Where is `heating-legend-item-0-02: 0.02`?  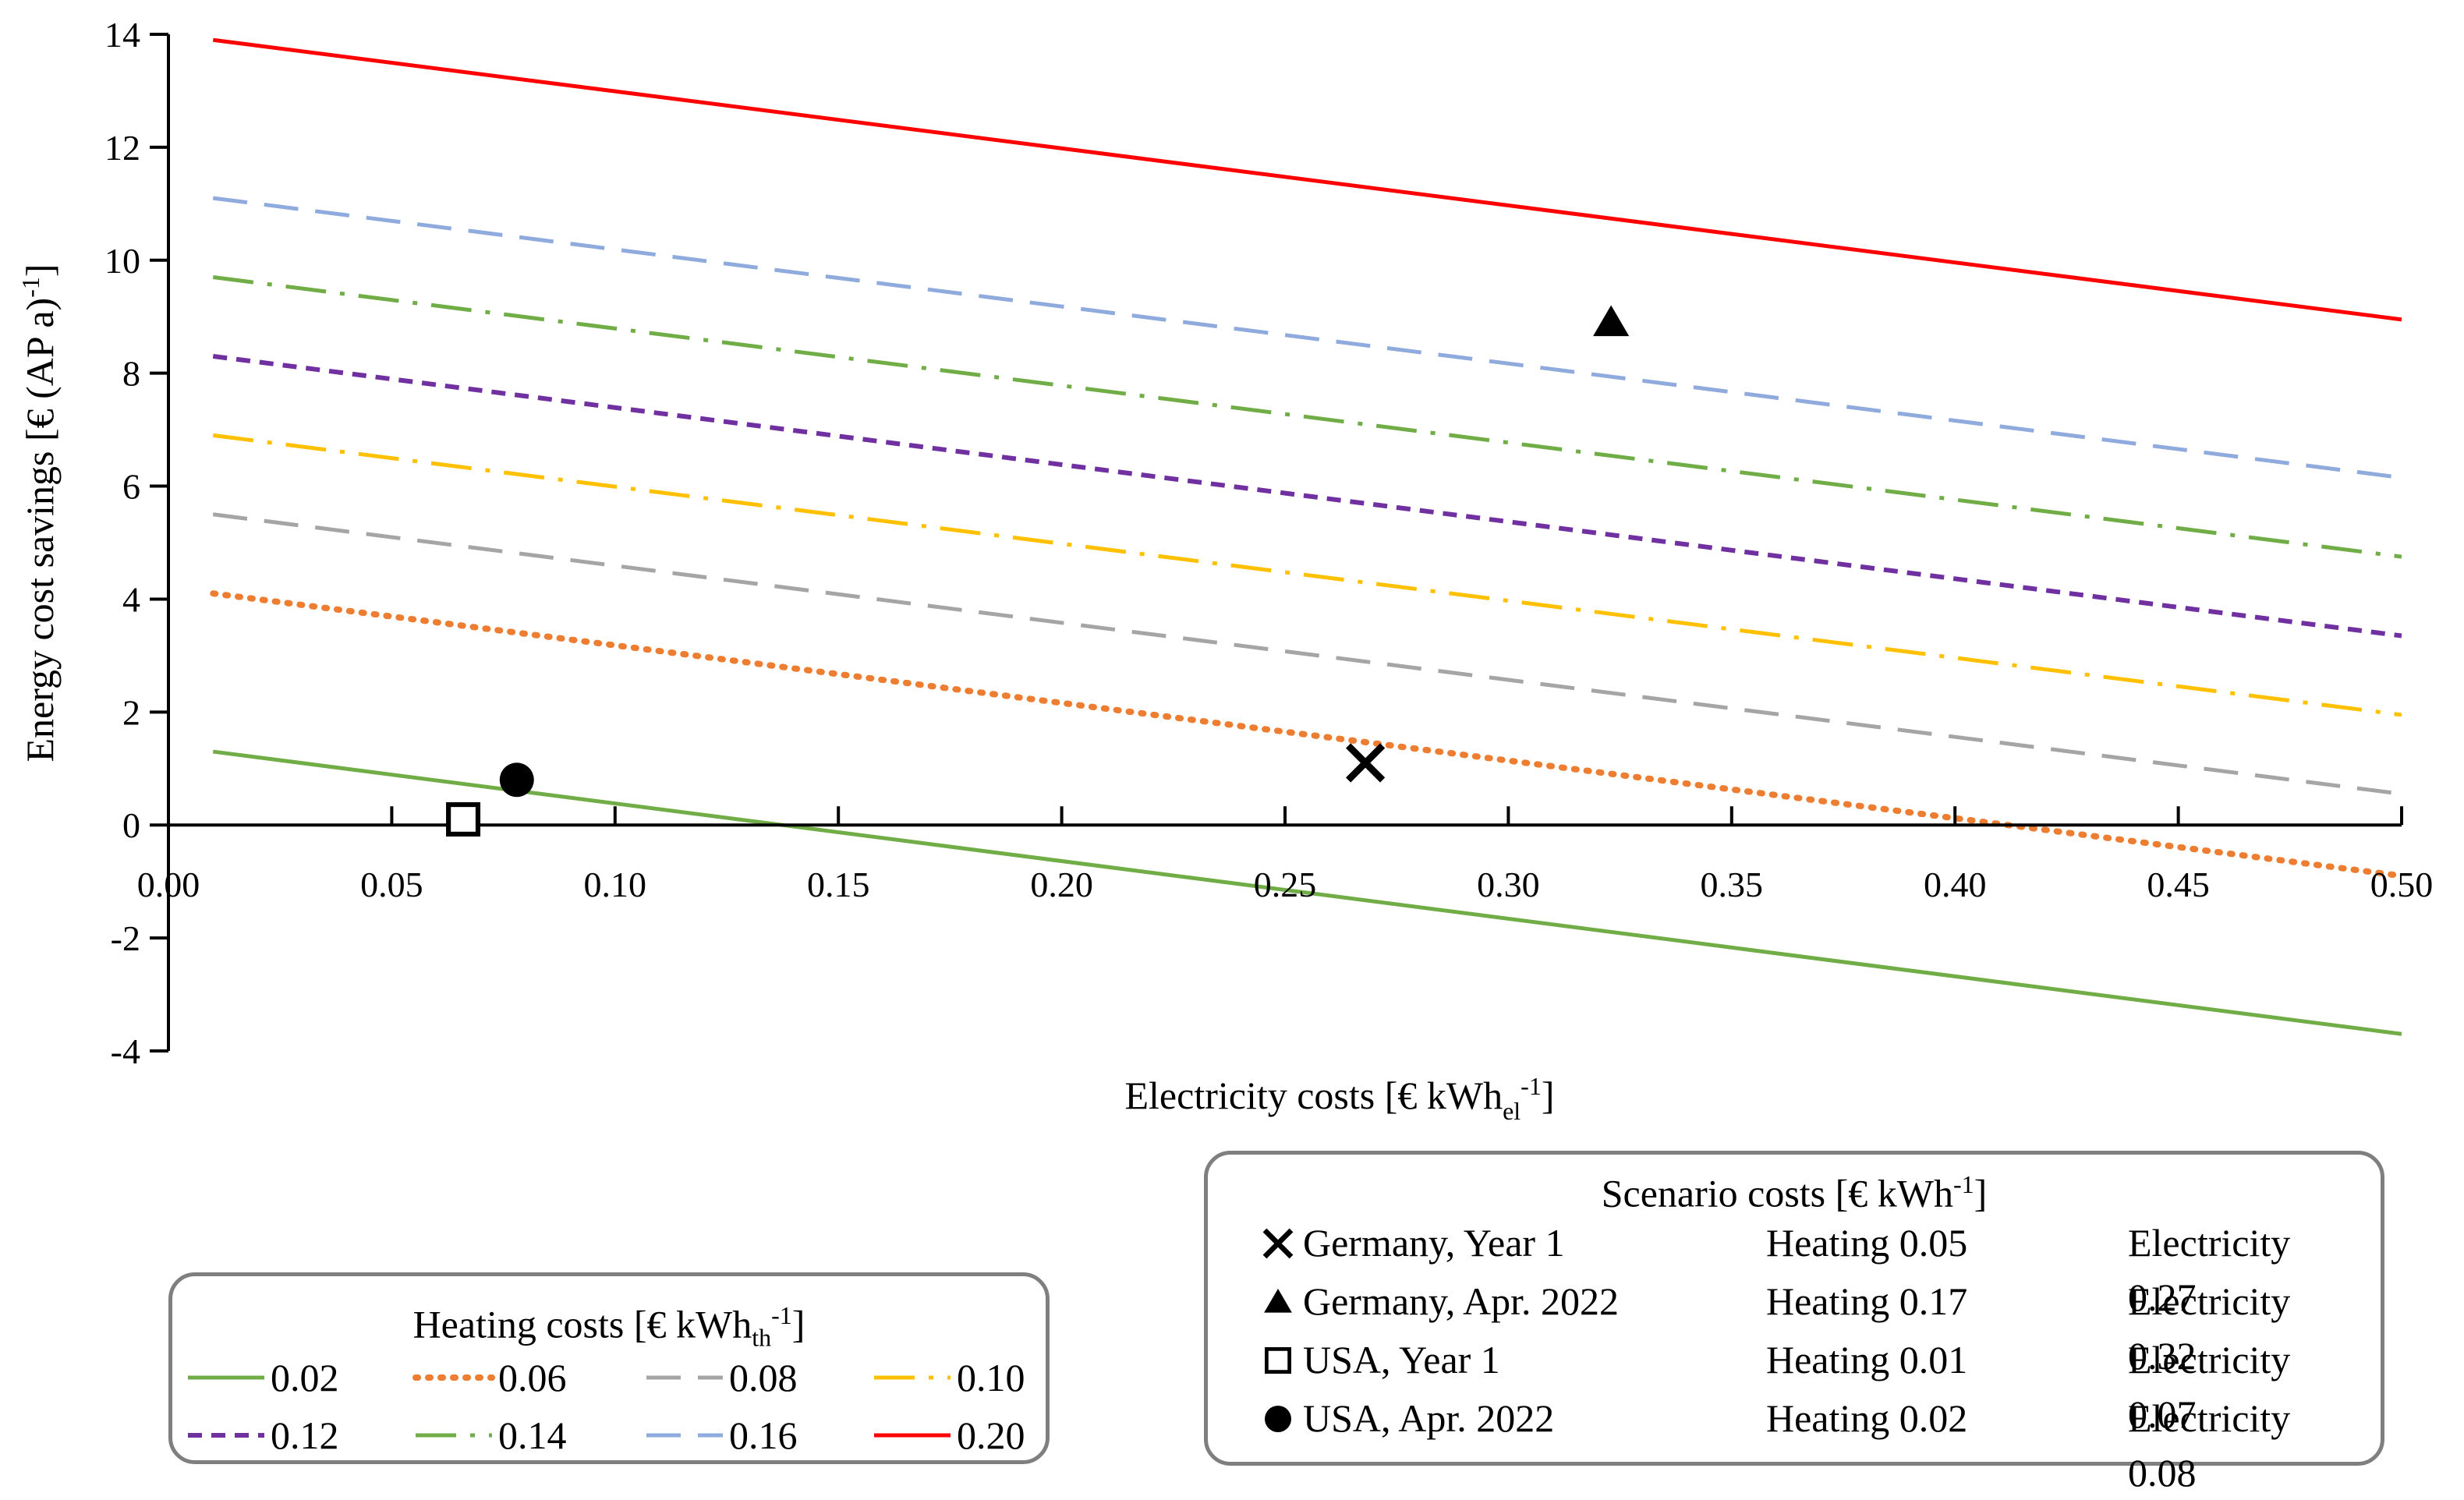 heating-legend-item-0-02: 0.02 is located at coordinates (292, 1378).